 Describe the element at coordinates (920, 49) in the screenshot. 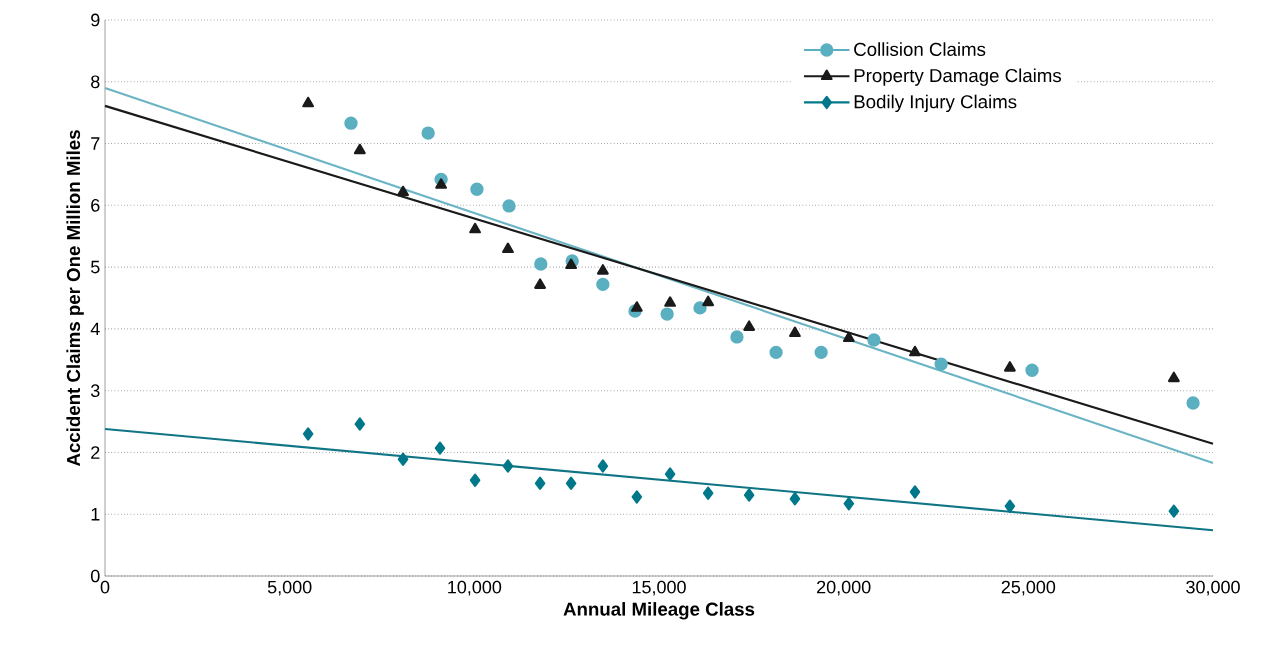

I see `legend-label: Collision Claims` at that location.